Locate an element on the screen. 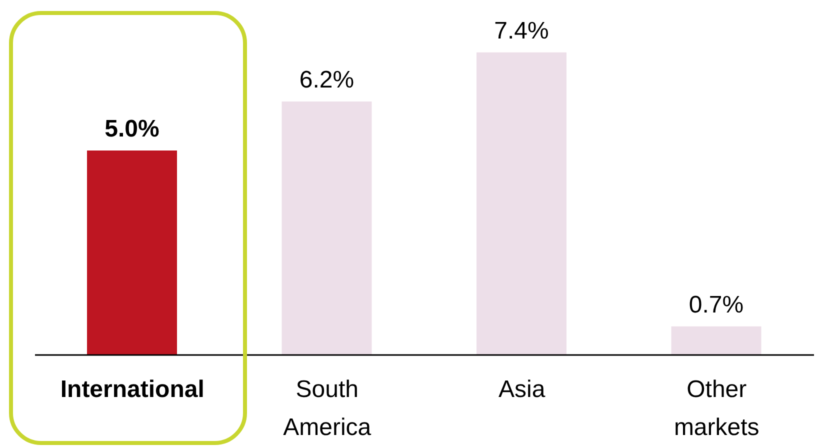  x-tick-label: International is located at coordinates (132, 389).